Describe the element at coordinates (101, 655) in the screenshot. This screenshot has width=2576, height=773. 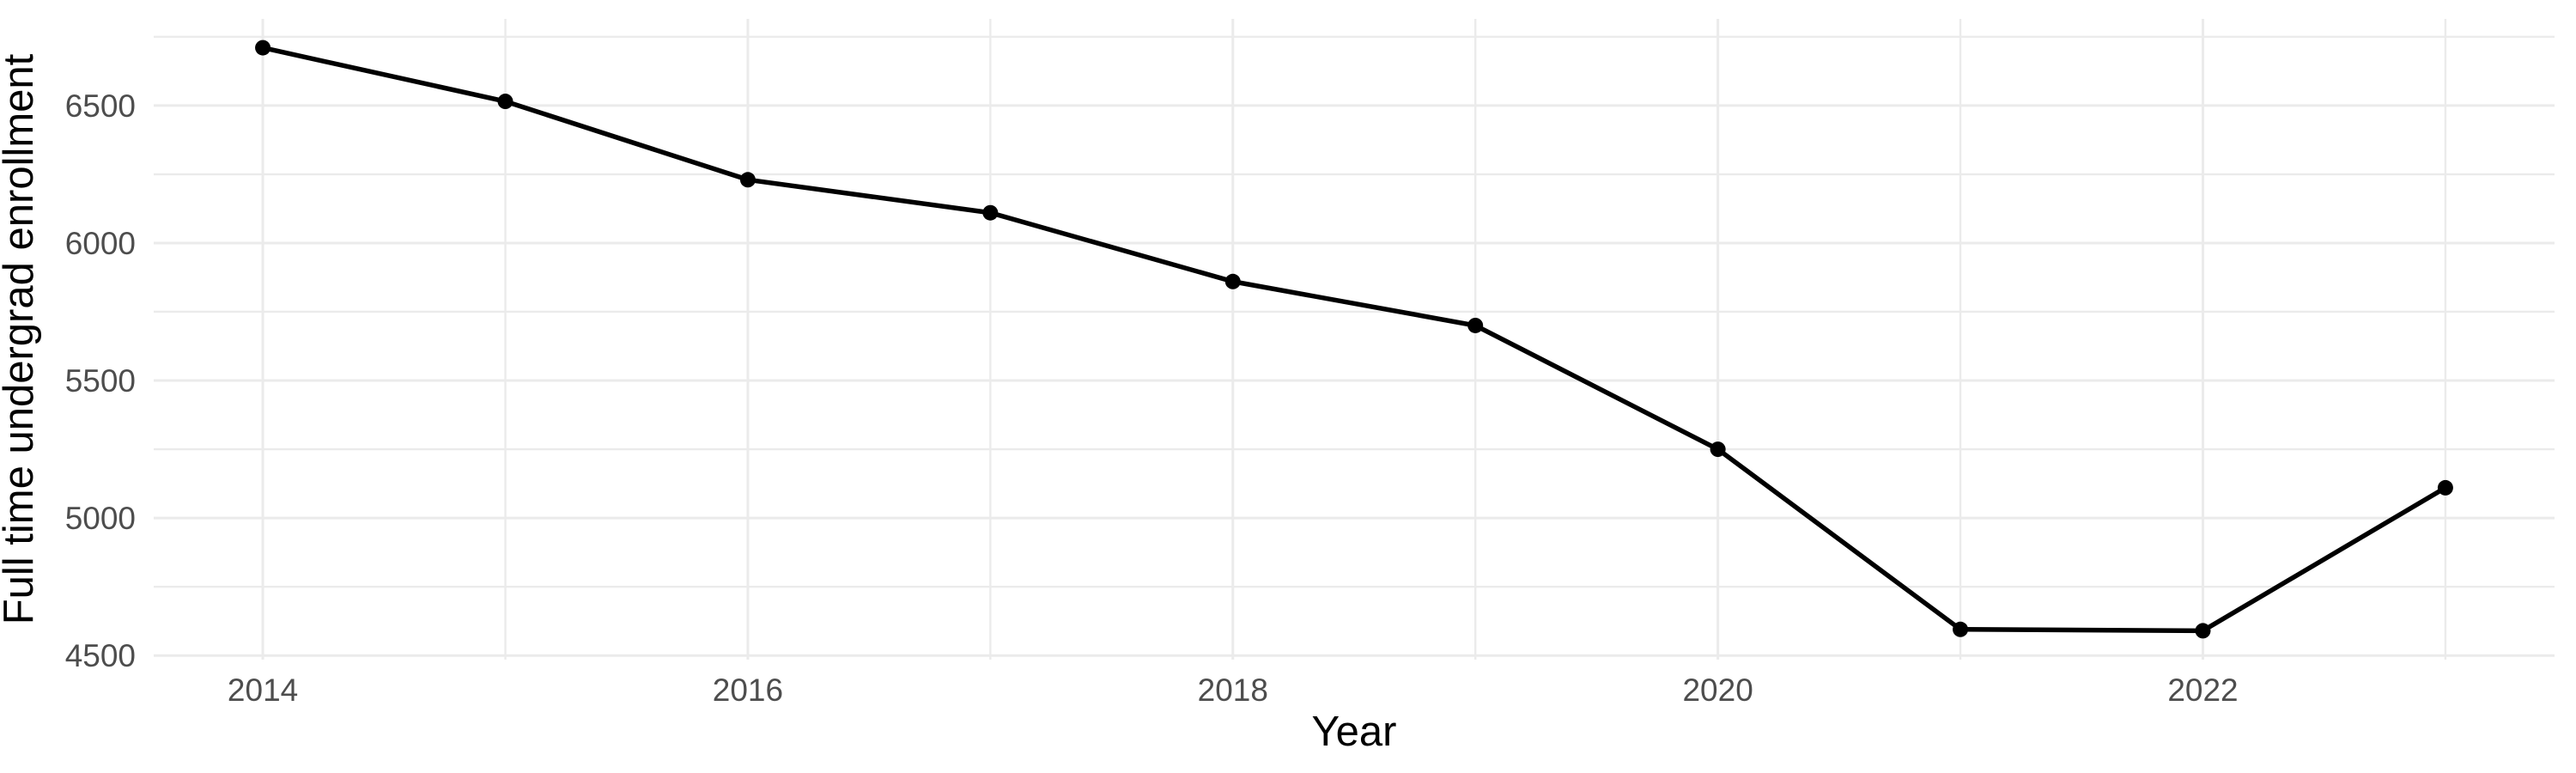
I see `y-tick-label: 4500` at that location.